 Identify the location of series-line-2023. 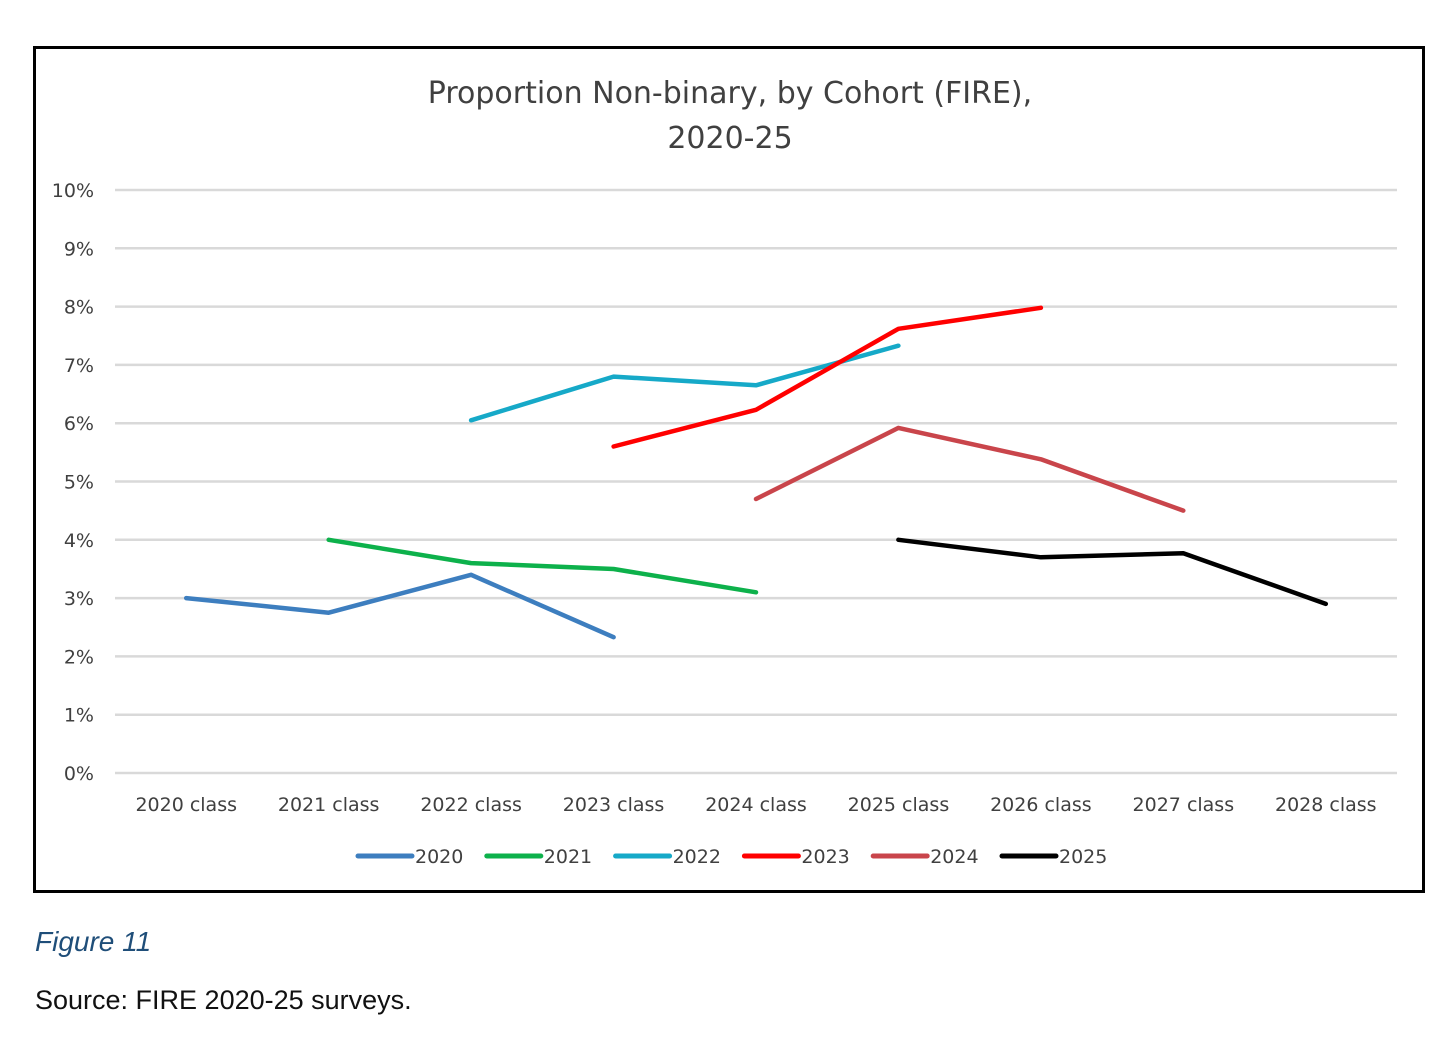
(827, 377).